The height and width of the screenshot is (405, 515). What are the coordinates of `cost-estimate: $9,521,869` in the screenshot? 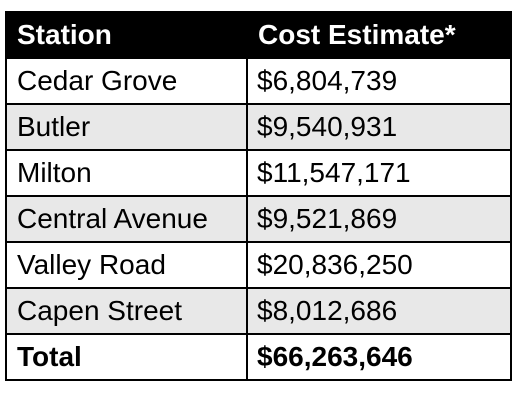 It's located at (379, 219).